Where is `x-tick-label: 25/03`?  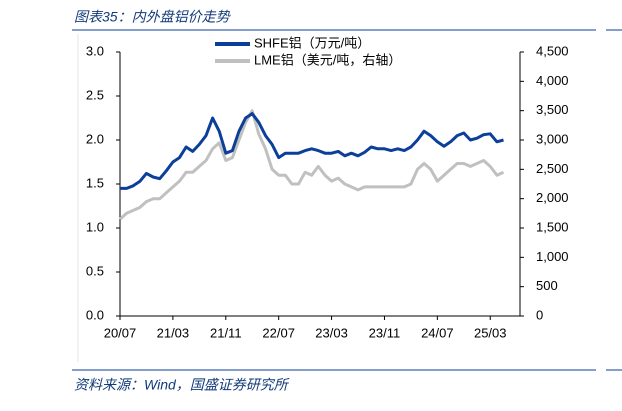
x-tick-label: 25/03 is located at coordinates (490, 332).